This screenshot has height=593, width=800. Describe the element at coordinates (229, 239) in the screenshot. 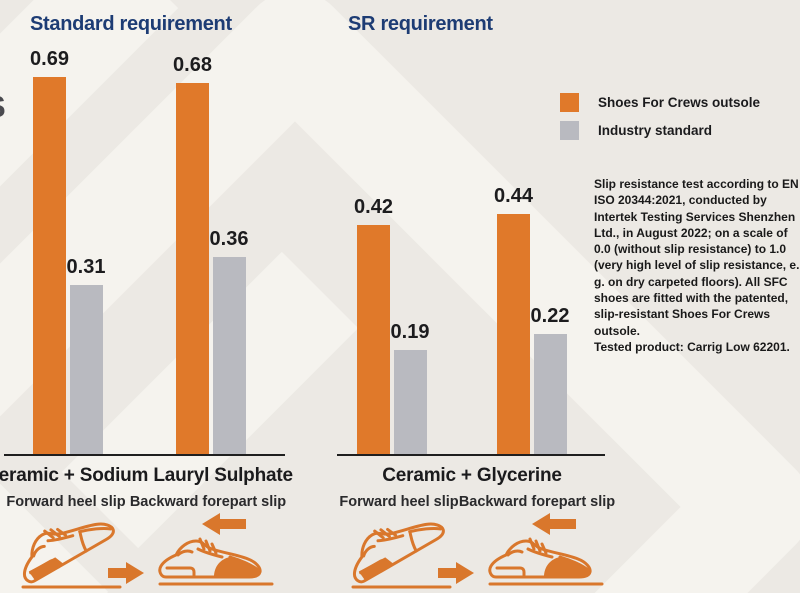

I see `bar-value-label: 0.36` at that location.